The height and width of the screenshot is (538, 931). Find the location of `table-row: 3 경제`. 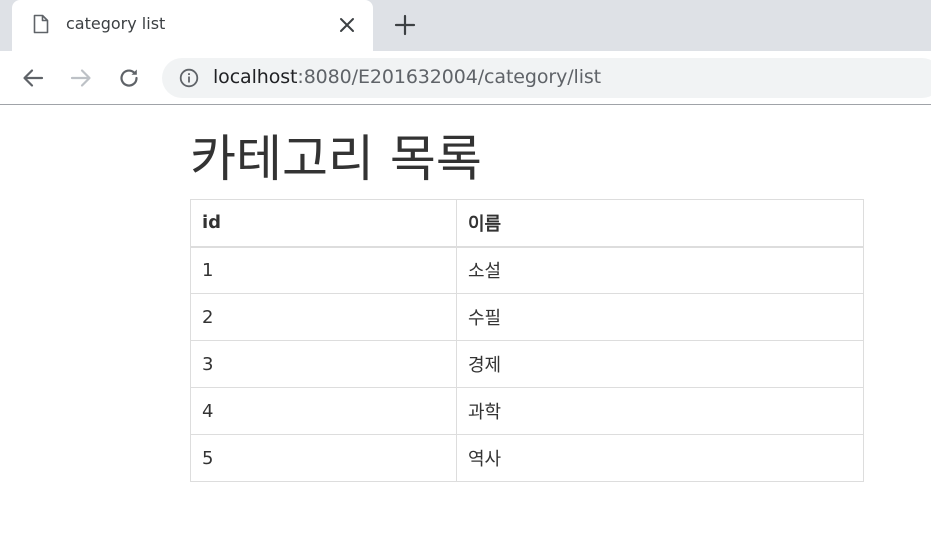

table-row: 3 경제 is located at coordinates (527, 364).